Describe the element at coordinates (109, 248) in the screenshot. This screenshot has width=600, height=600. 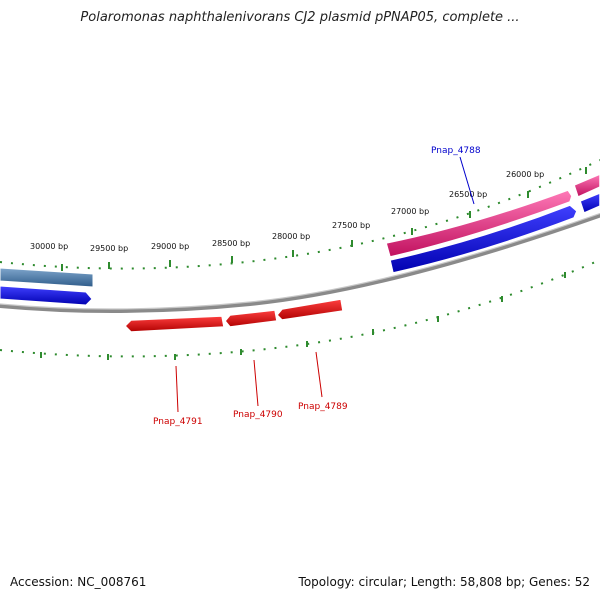
I see `scale-label: 29500 bp` at that location.